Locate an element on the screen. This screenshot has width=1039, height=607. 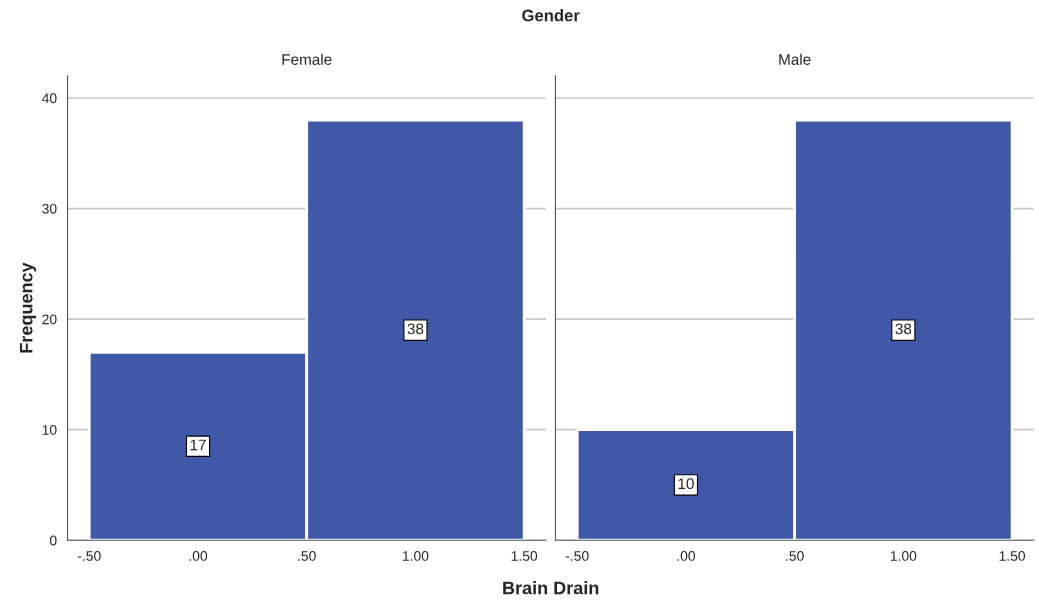
chart-title: Female is located at coordinates (307, 59).